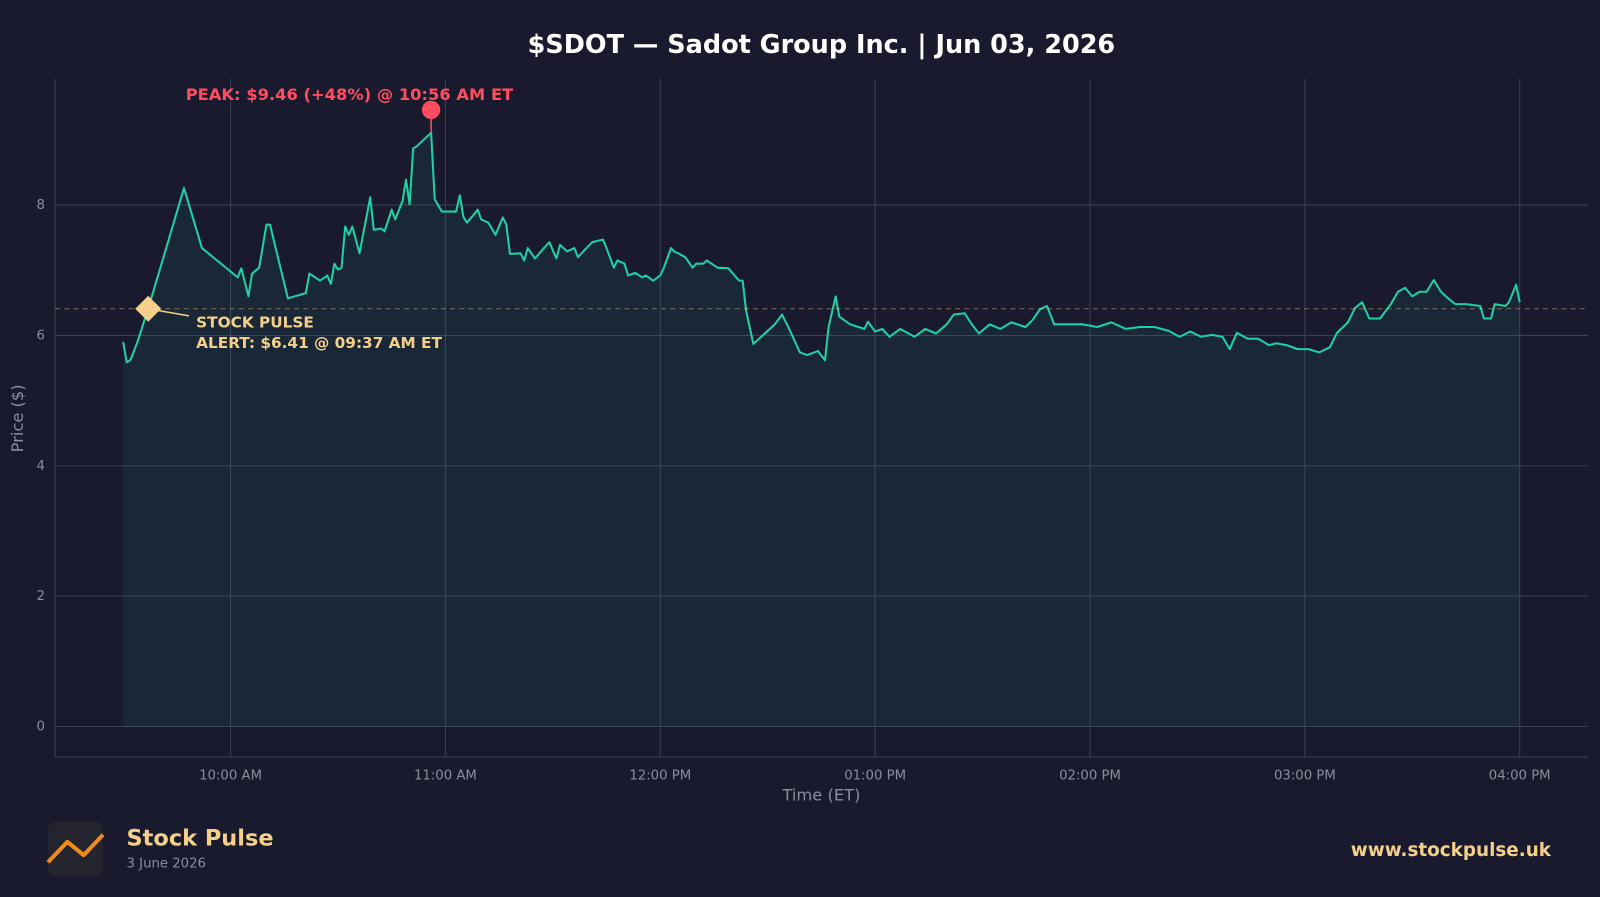  Describe the element at coordinates (166, 863) in the screenshot. I see `footer-date: 3 June 2026` at that location.